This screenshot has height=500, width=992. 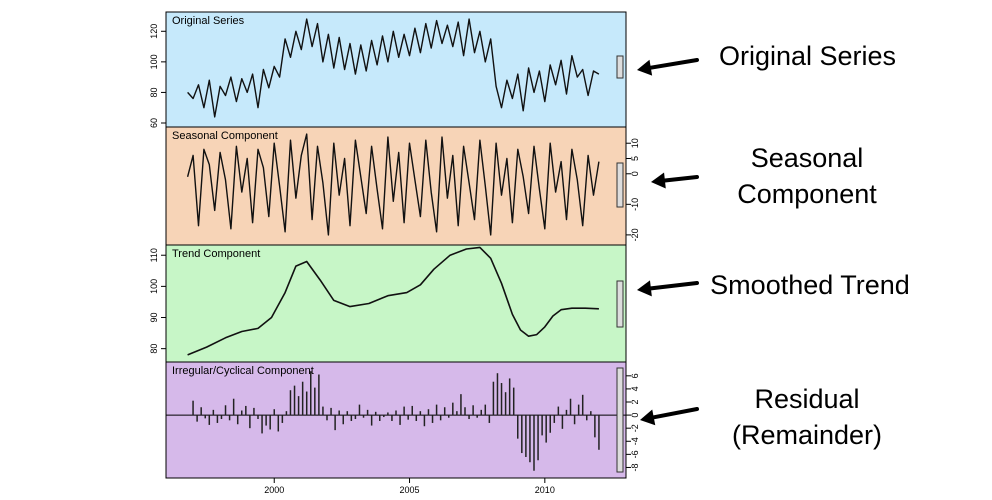 What do you see at coordinates (410, 490) in the screenshot?
I see `x-tick-label: 2005` at bounding box center [410, 490].